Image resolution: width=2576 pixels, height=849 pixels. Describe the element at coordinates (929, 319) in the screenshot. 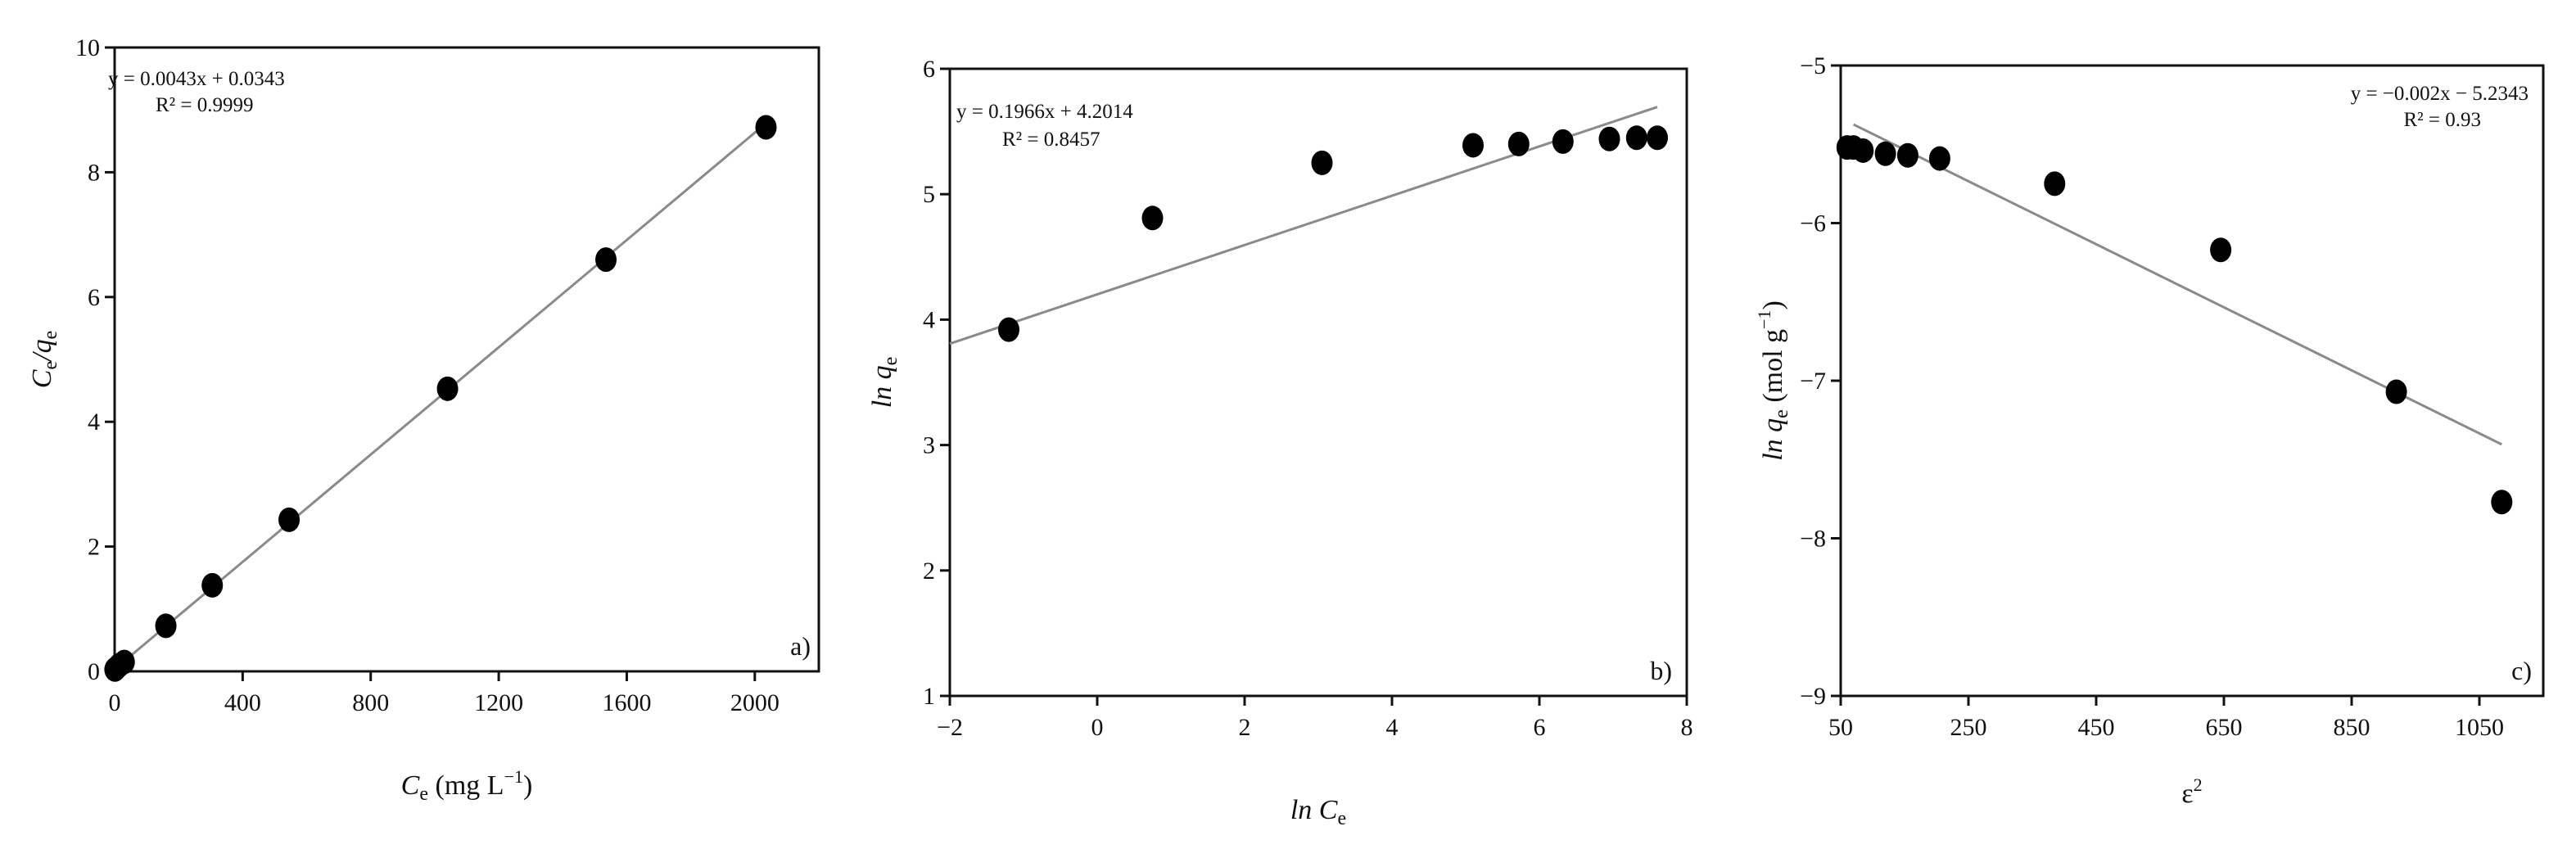

I see `y-tick-label-3: 4` at that location.